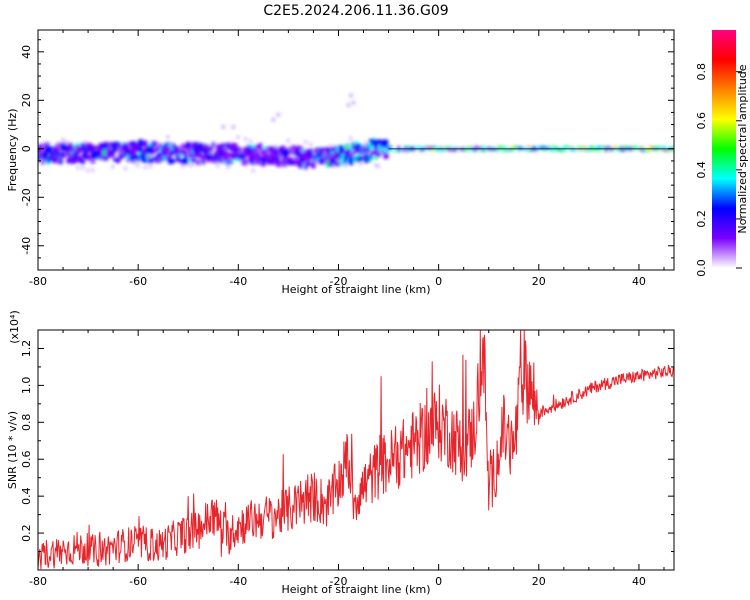 This screenshot has width=750, height=600. I want to click on snr-x-tick-label: -20, so click(338, 581).